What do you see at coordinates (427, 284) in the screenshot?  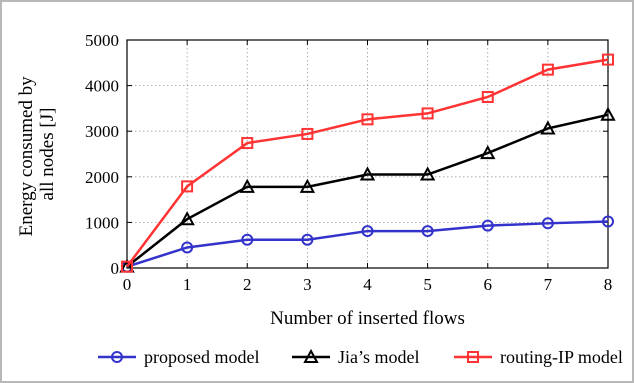 I see `x-tick-label: 5` at bounding box center [427, 284].